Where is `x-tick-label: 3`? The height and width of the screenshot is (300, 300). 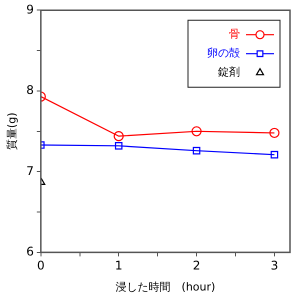 x-tick-label: 3 is located at coordinates (274, 265).